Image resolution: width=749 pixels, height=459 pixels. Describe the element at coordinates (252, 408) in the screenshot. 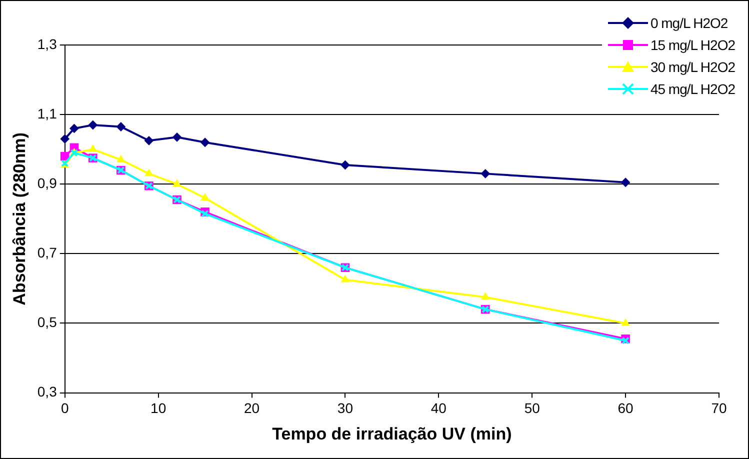

I see `x-tick-label: 20` at that location.